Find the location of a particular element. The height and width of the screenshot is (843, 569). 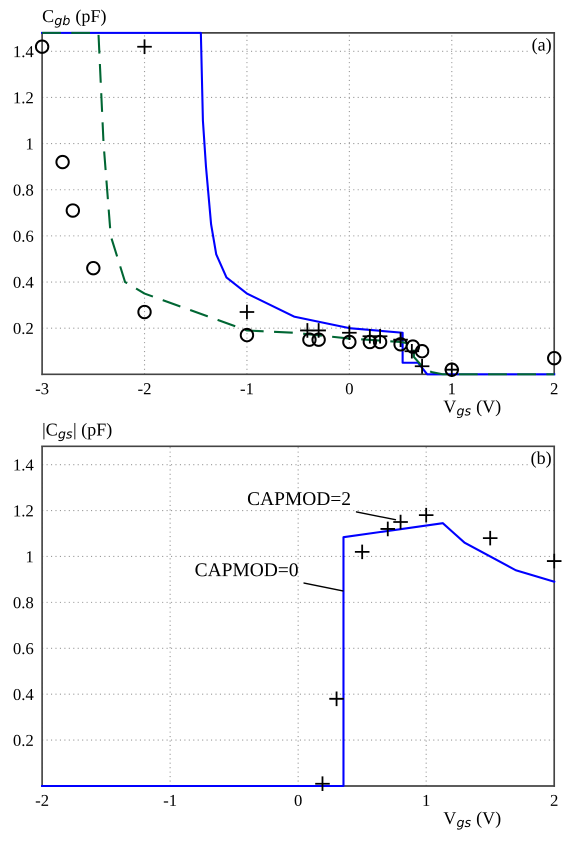

annotation: CAPMOD=2 is located at coordinates (299, 499).